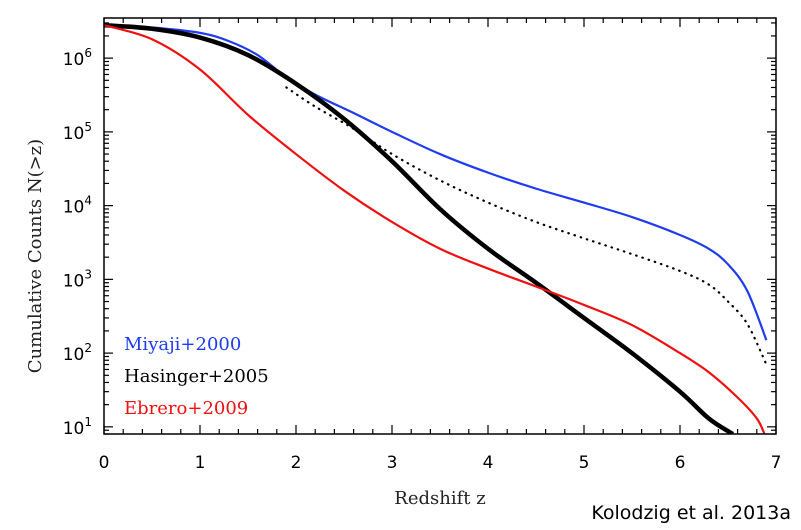 This screenshot has width=801, height=530. Describe the element at coordinates (392, 463) in the screenshot. I see `x-tick-label: 3` at that location.